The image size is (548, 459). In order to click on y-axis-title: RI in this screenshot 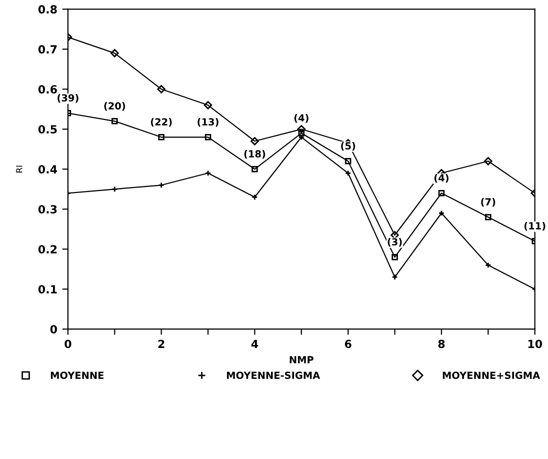, I will do `click(19, 169)`.